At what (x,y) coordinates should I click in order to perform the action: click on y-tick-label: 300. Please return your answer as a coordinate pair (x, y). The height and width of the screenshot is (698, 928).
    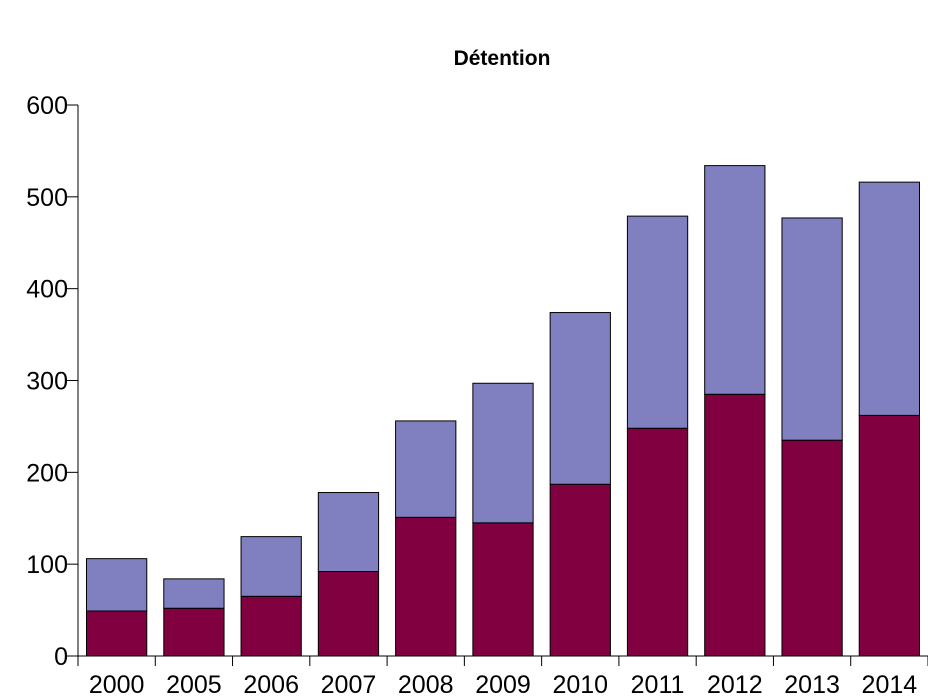
    Looking at the image, I should click on (47, 382).